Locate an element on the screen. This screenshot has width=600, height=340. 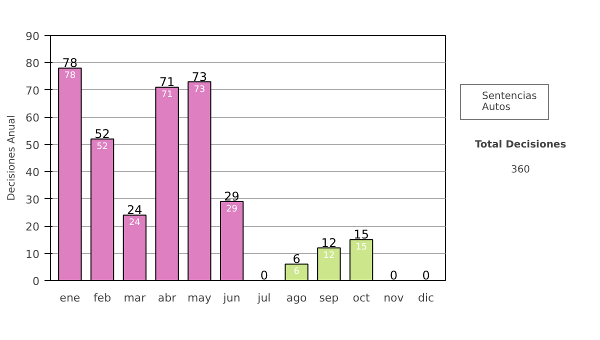
data-label: 12 is located at coordinates (329, 255).